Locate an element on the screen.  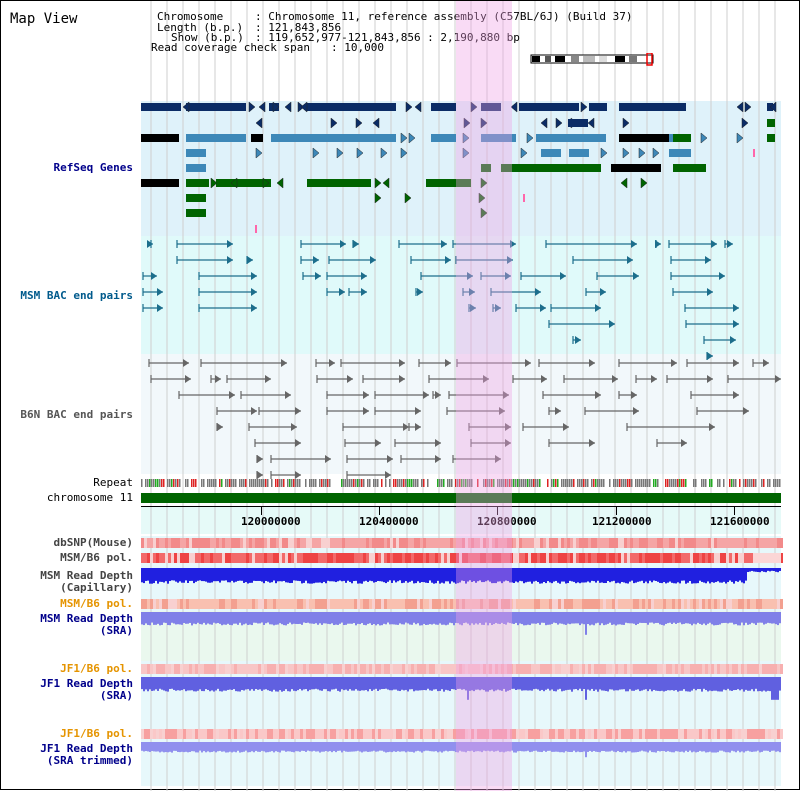
chromosome-ideogram is located at coordinates (594, 60).